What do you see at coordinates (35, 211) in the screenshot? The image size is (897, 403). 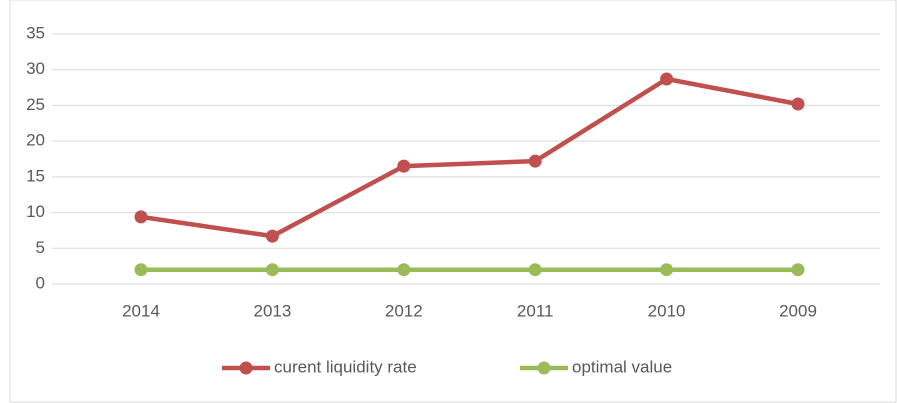 I see `y-tick-label: 10` at bounding box center [35, 211].